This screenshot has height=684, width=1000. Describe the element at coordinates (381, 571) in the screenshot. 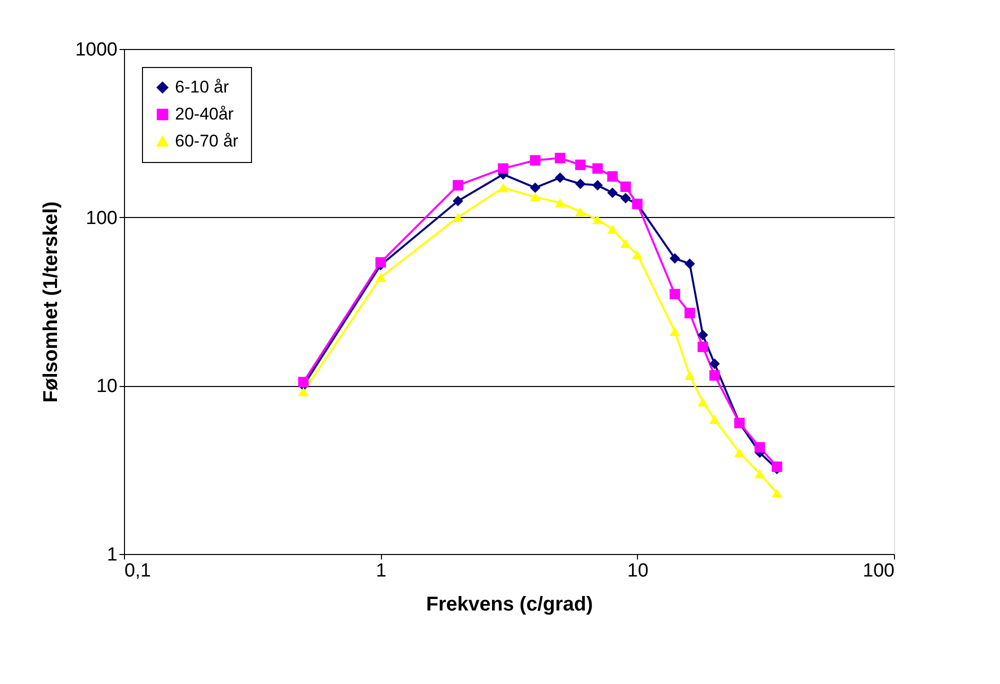

I see `x-tick-label: 1` at that location.